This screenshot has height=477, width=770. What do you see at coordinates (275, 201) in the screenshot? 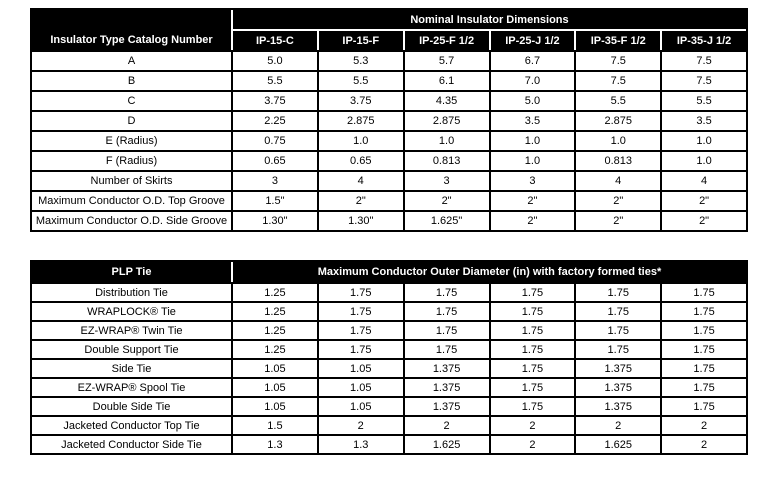
I see `value-cell: 1.5"` at bounding box center [275, 201].